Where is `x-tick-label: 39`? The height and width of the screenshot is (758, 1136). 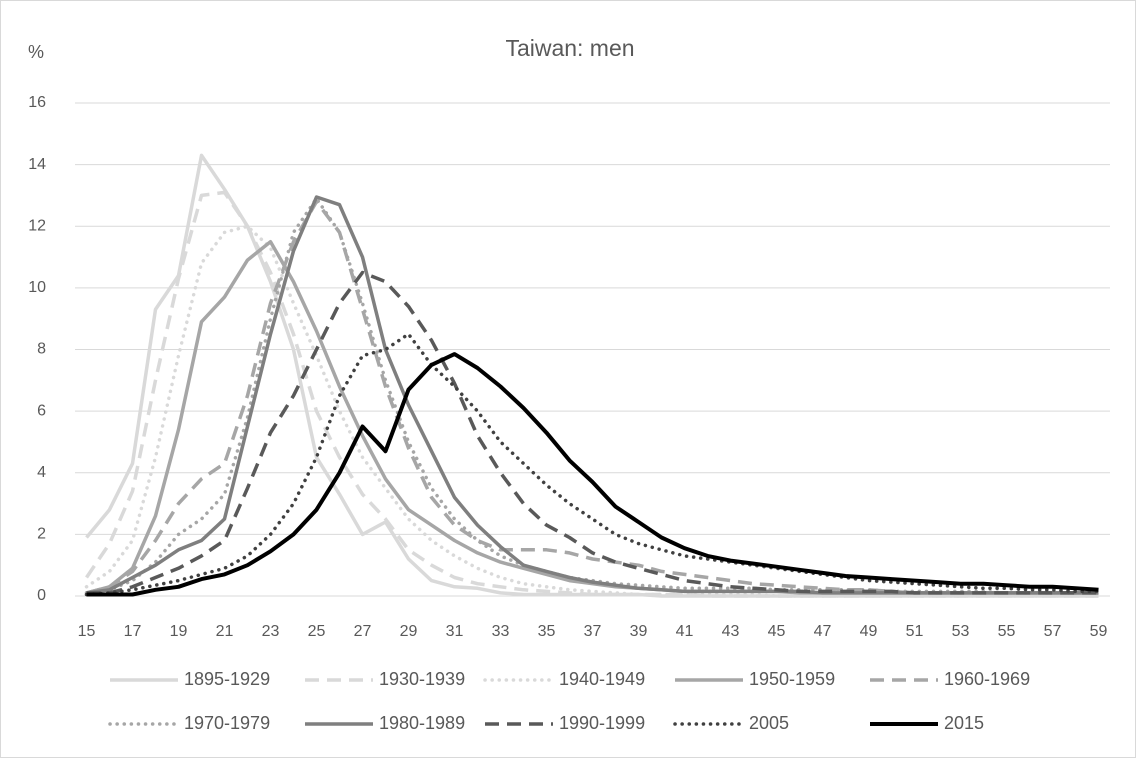 x-tick-label: 39 is located at coordinates (639, 631).